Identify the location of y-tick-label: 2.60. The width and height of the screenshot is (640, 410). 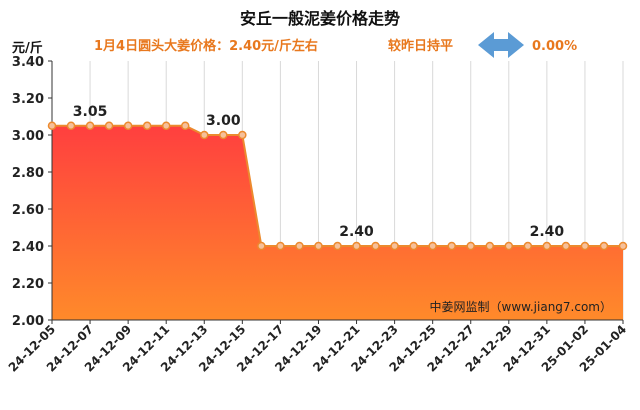
(28, 210).